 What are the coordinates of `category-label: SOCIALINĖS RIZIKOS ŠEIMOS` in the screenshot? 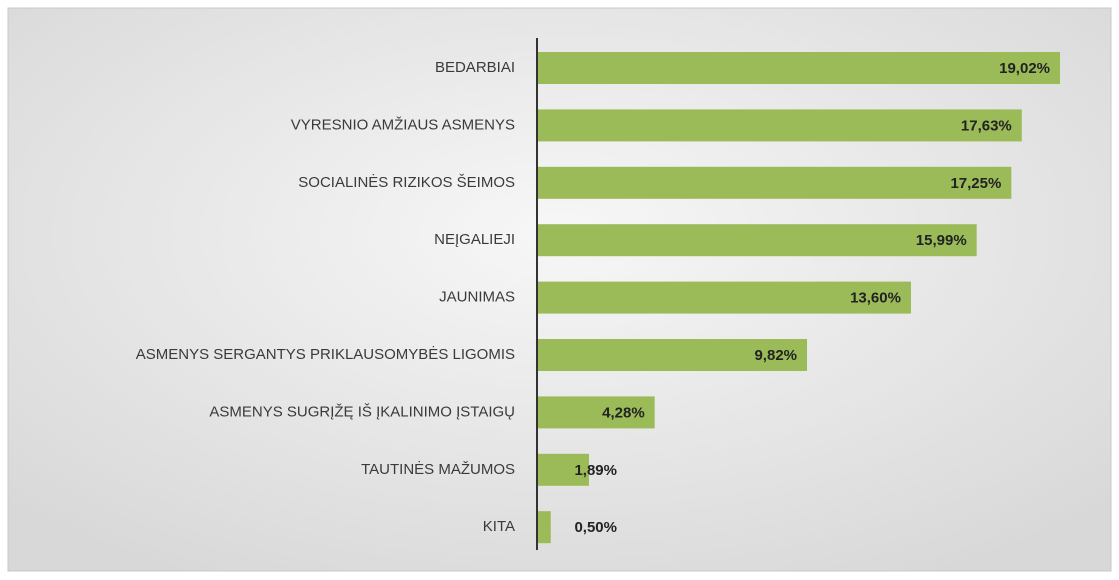 It's located at (406, 182).